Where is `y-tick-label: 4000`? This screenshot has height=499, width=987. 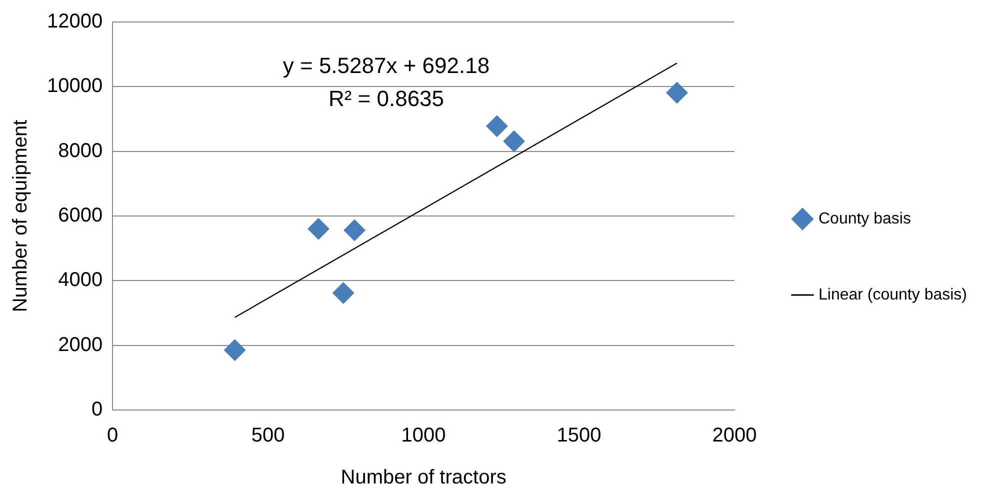
y-tick-label: 4000 is located at coordinates (80, 280).